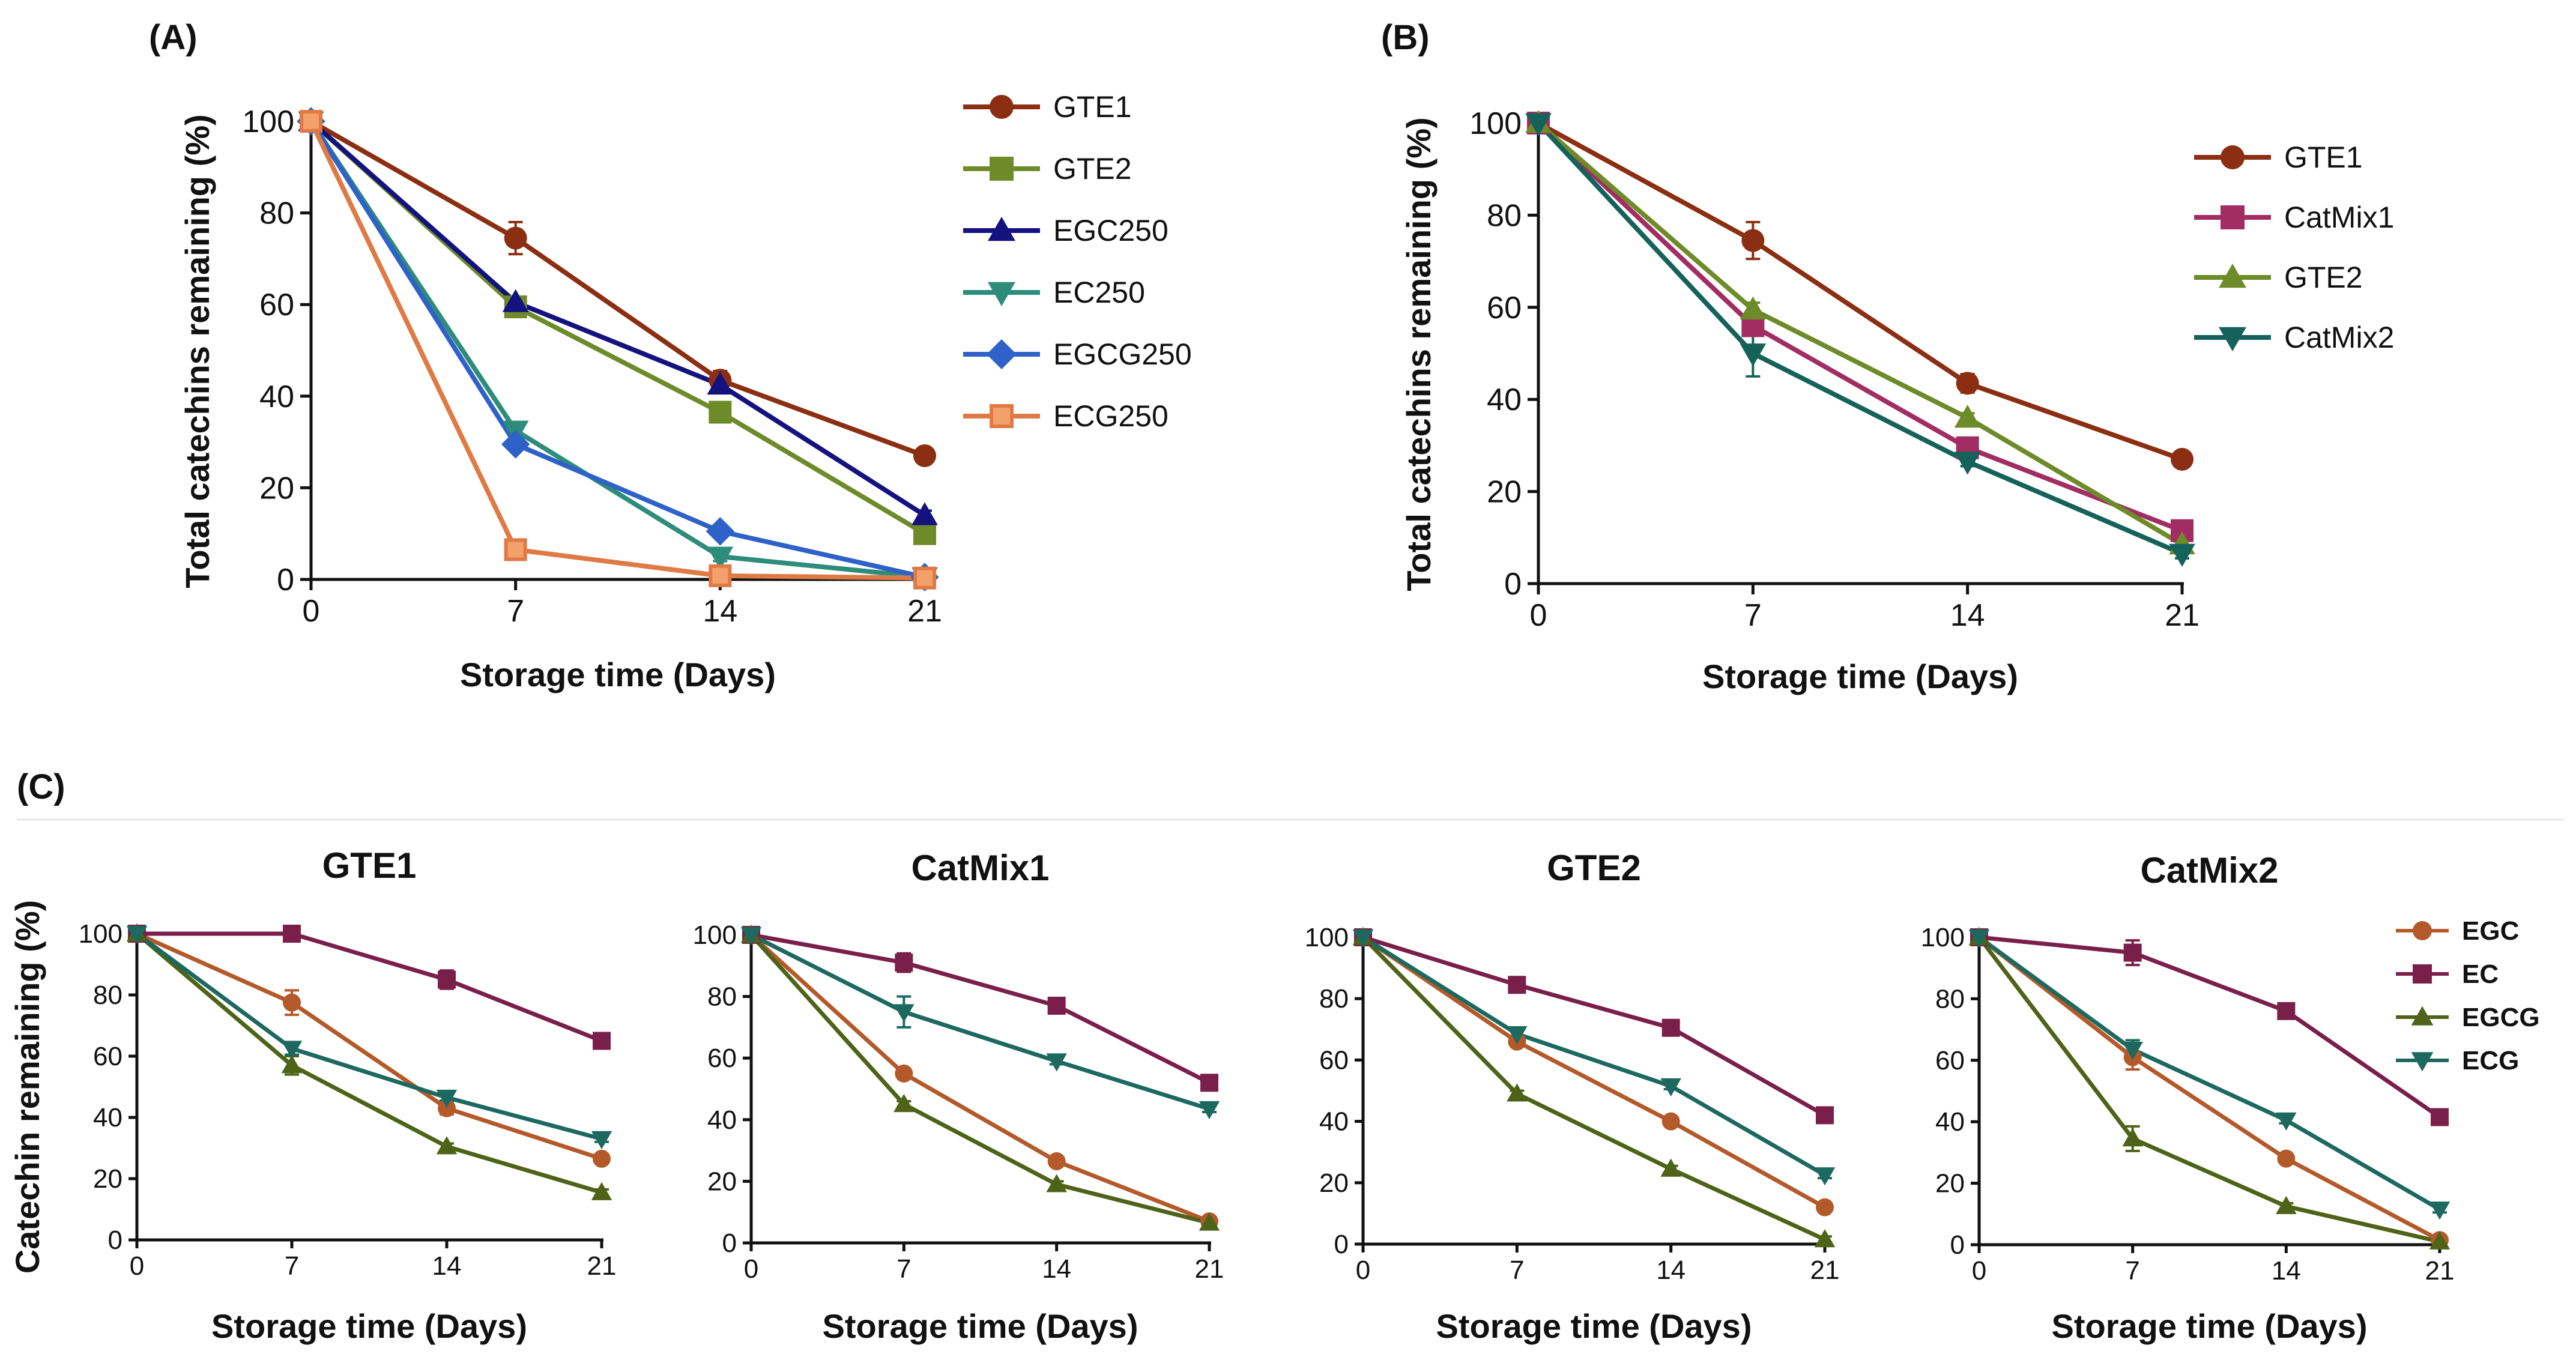 This screenshot has height=1363, width=2576. What do you see at coordinates (715, 935) in the screenshot?
I see `y-tick-label: 100` at bounding box center [715, 935].